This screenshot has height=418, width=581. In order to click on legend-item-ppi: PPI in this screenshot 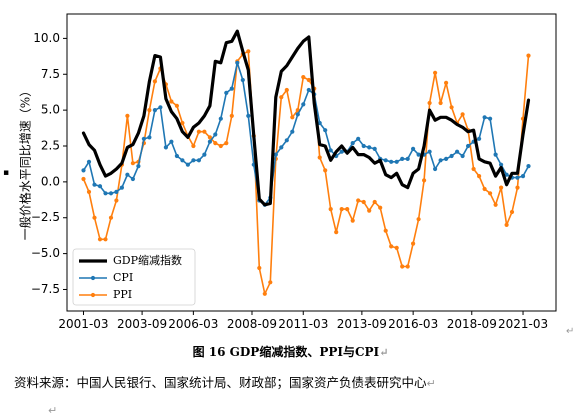, I will do `click(105, 294)`.